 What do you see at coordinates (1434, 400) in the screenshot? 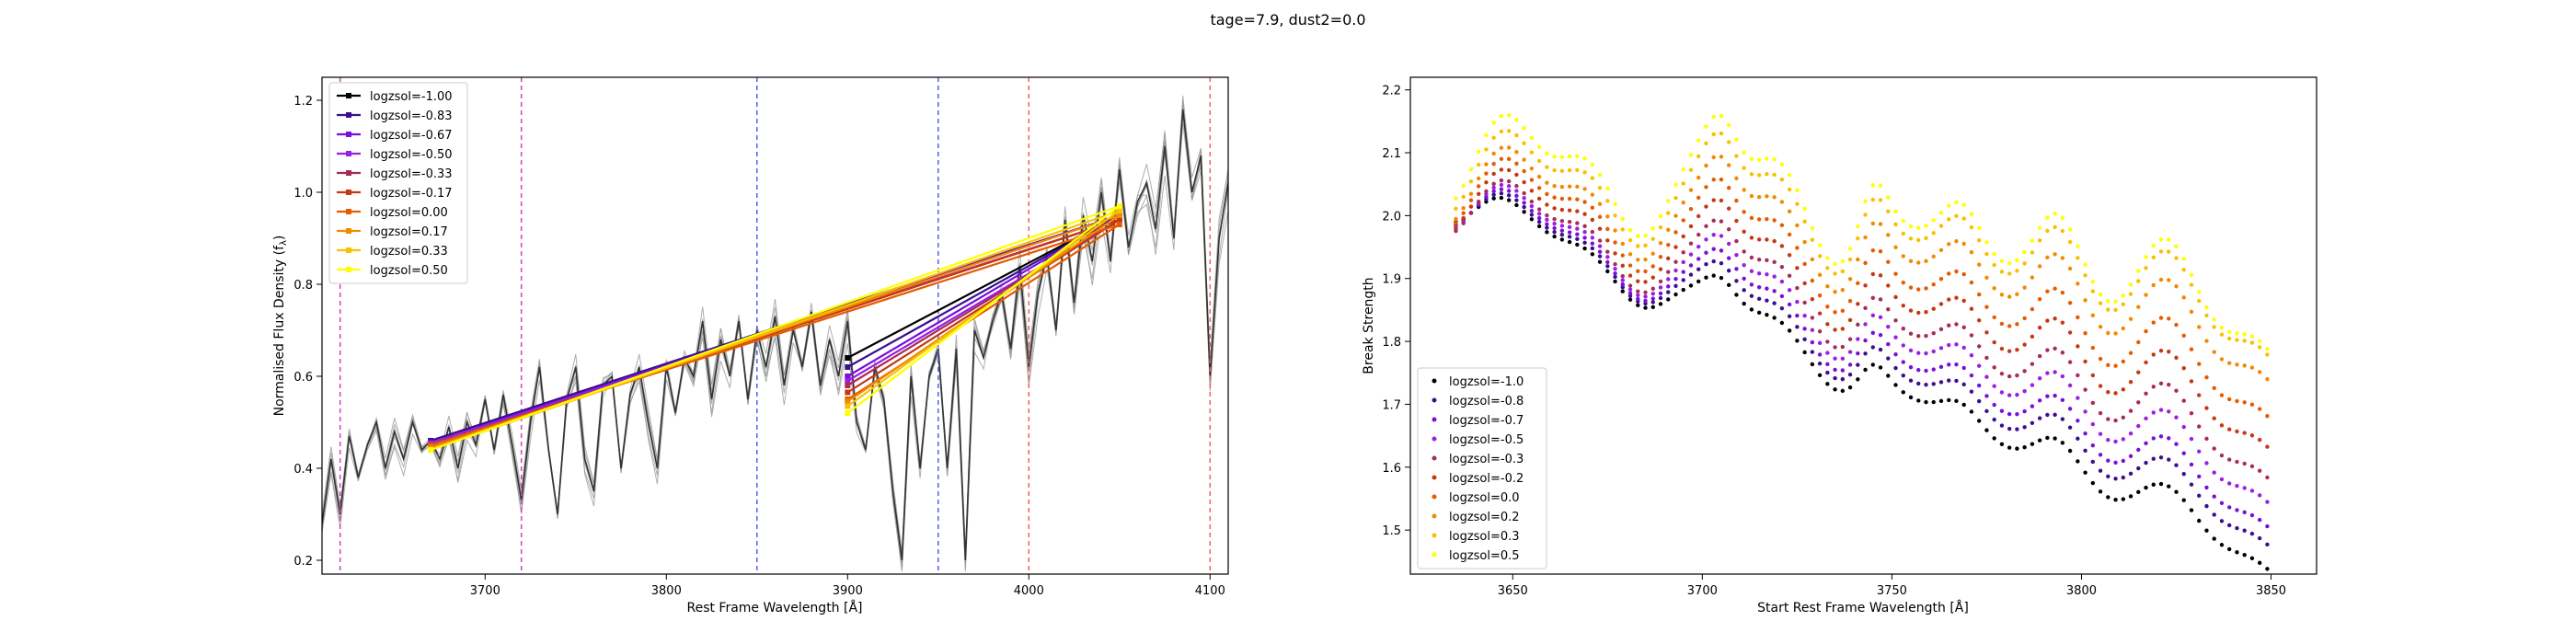
I see `legend-marker` at bounding box center [1434, 400].